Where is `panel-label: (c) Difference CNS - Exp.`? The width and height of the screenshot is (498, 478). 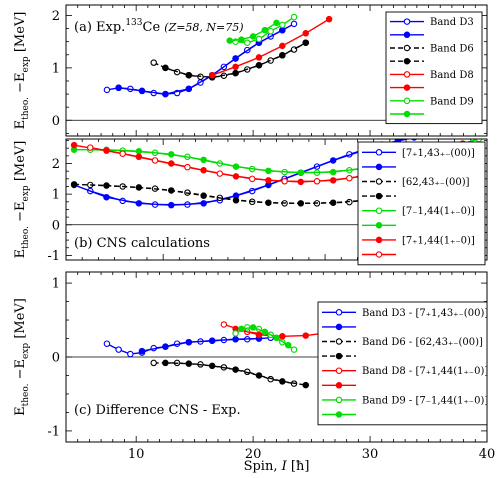
panel-label: (c) Difference CNS - Exp. is located at coordinates (157, 410).